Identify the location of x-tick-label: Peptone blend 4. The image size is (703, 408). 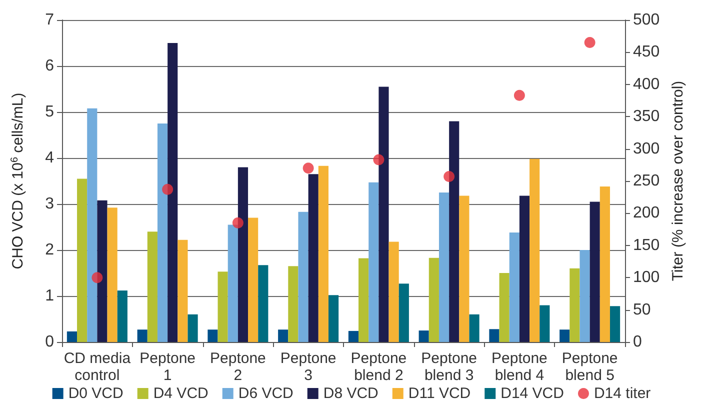
(519, 367).